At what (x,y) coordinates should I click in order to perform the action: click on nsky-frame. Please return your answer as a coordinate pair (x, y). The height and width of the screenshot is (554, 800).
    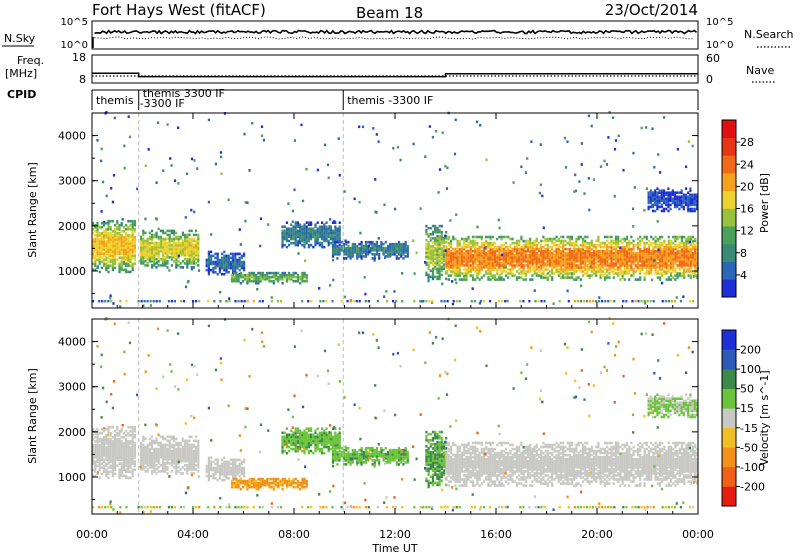
    Looking at the image, I should click on (395, 35).